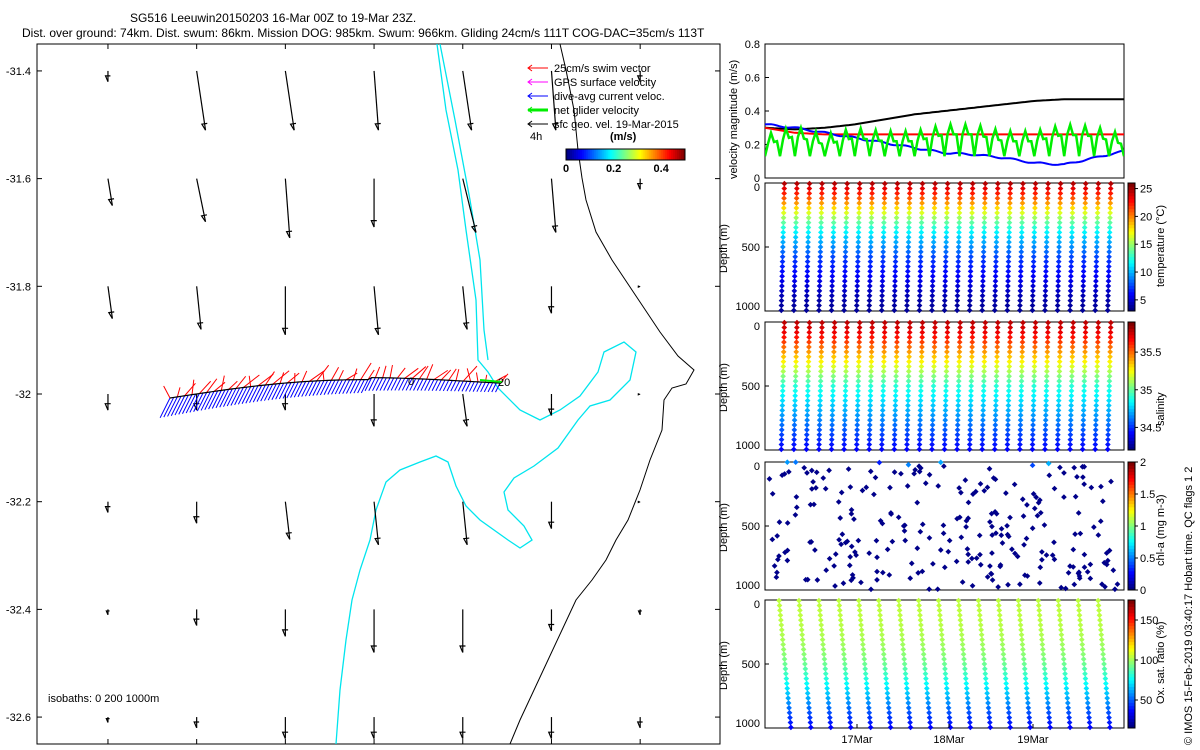 This screenshot has height=750, width=1200. What do you see at coordinates (530, 68) in the screenshot?
I see `legend-arrowhead` at bounding box center [530, 68].